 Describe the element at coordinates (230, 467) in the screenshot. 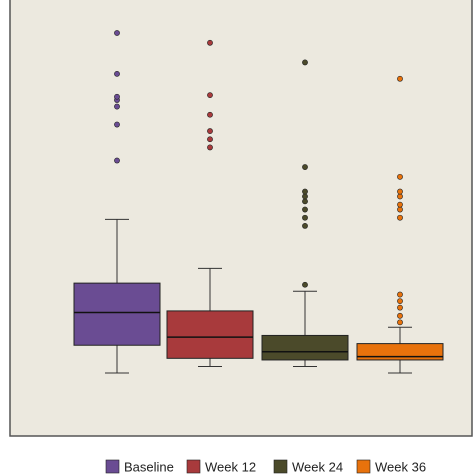

I see `legend-label: Week 12` at that location.